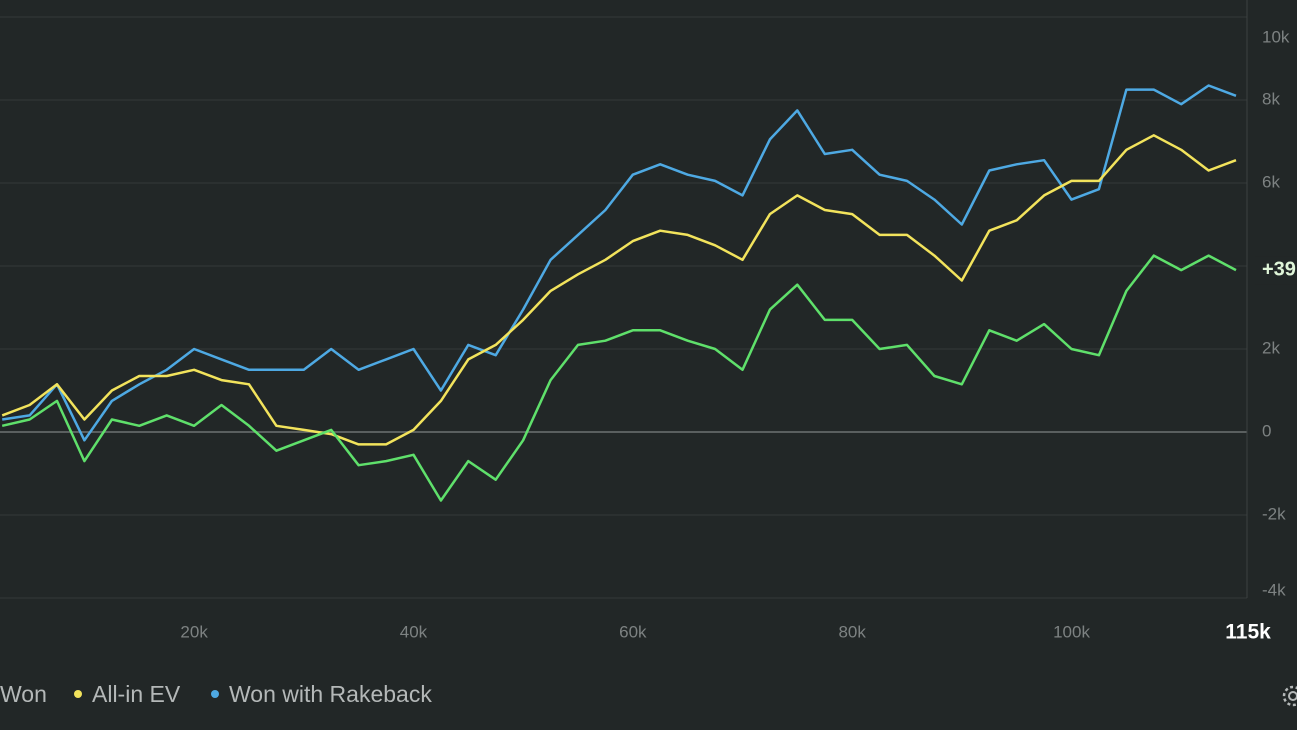  I want to click on y-tick-label: 6k, so click(1271, 181).